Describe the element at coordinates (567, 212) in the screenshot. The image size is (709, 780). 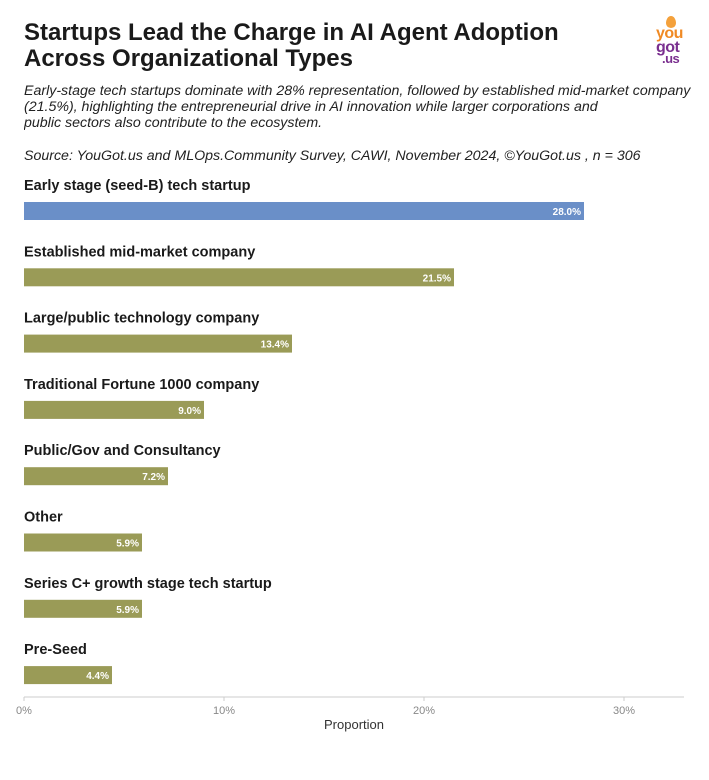
I see `data-label: 28.0%` at that location.